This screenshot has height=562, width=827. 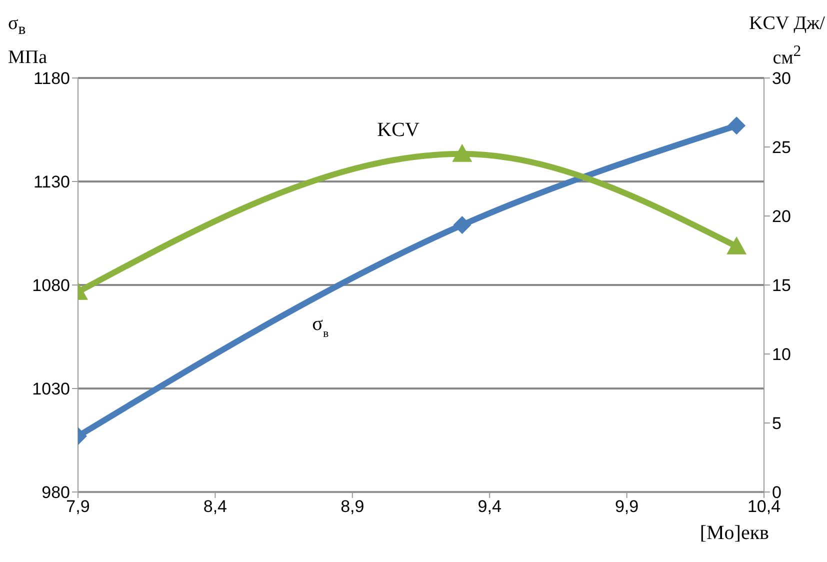 I want to click on x-tick-label: 9,4, so click(x=490, y=506).